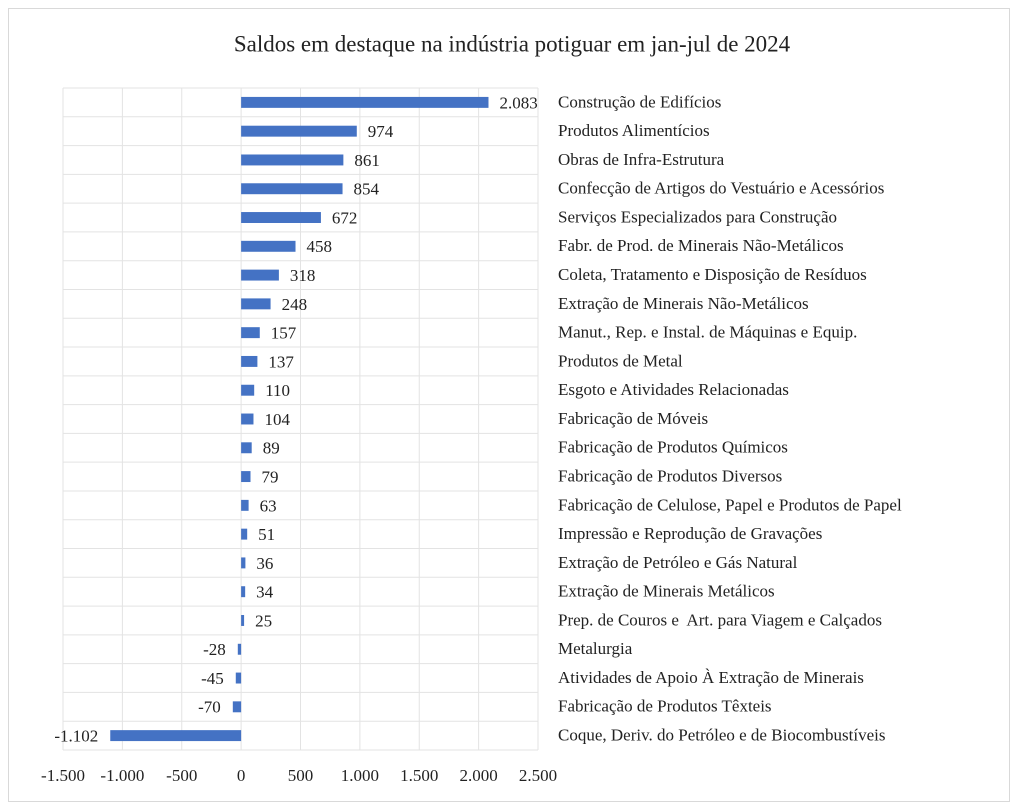 This screenshot has height=804, width=1011. What do you see at coordinates (263, 620) in the screenshot?
I see `data-label: 25` at bounding box center [263, 620].